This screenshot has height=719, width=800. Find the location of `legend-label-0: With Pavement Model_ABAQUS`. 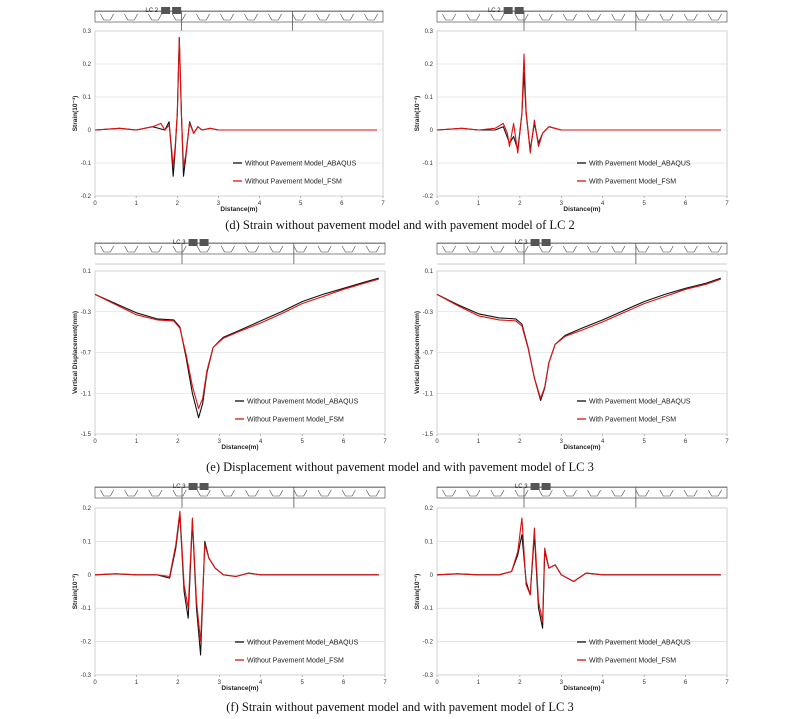

legend-label-0: With Pavement Model_ABAQUS is located at coordinates (640, 643).